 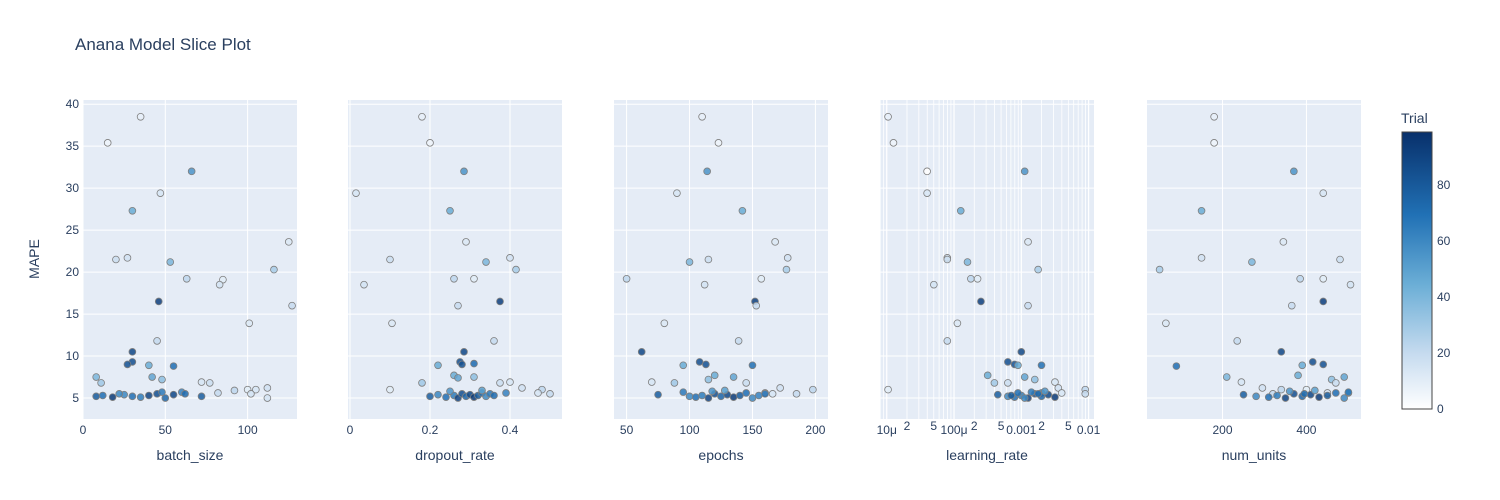 I want to click on y-tick-label: 20, so click(x=73, y=272).